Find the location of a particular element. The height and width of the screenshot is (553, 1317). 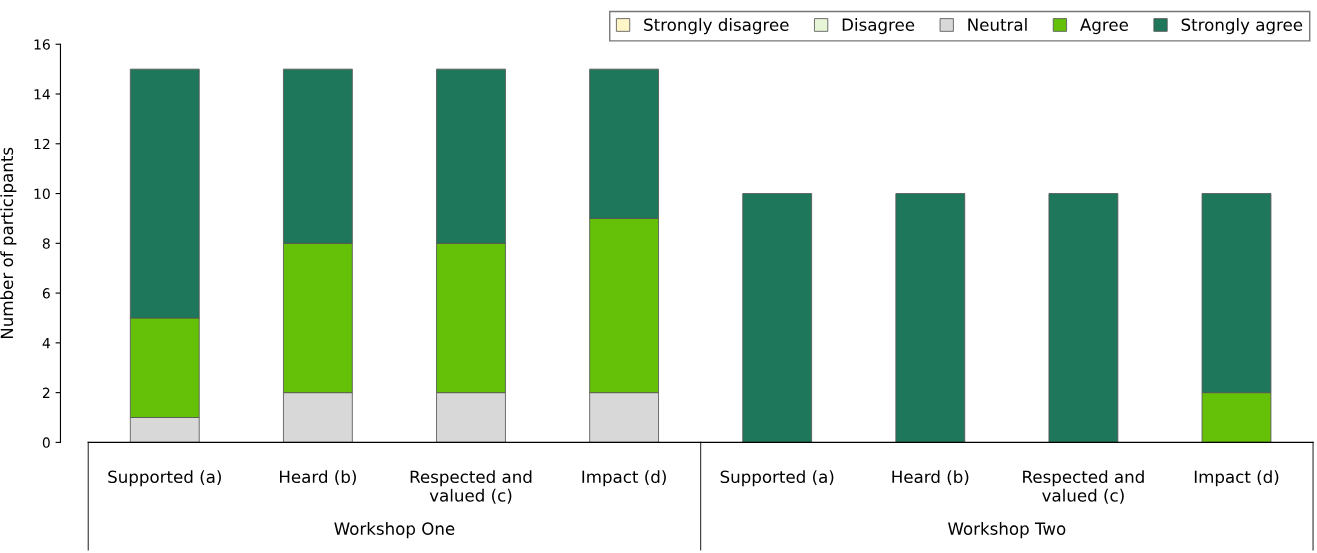

y-tick-label: 0 is located at coordinates (46, 442).